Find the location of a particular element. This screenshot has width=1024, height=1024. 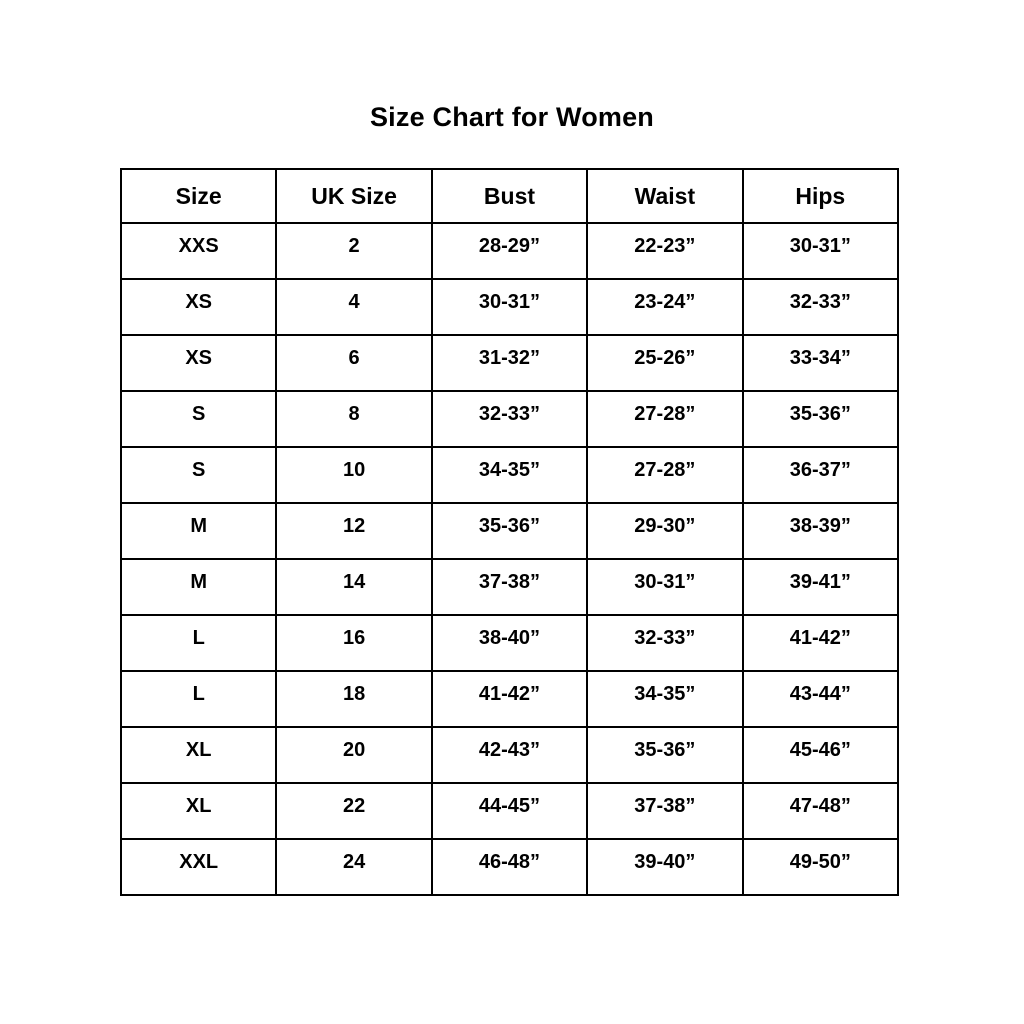

bust-cell: 38-40” is located at coordinates (509, 643).